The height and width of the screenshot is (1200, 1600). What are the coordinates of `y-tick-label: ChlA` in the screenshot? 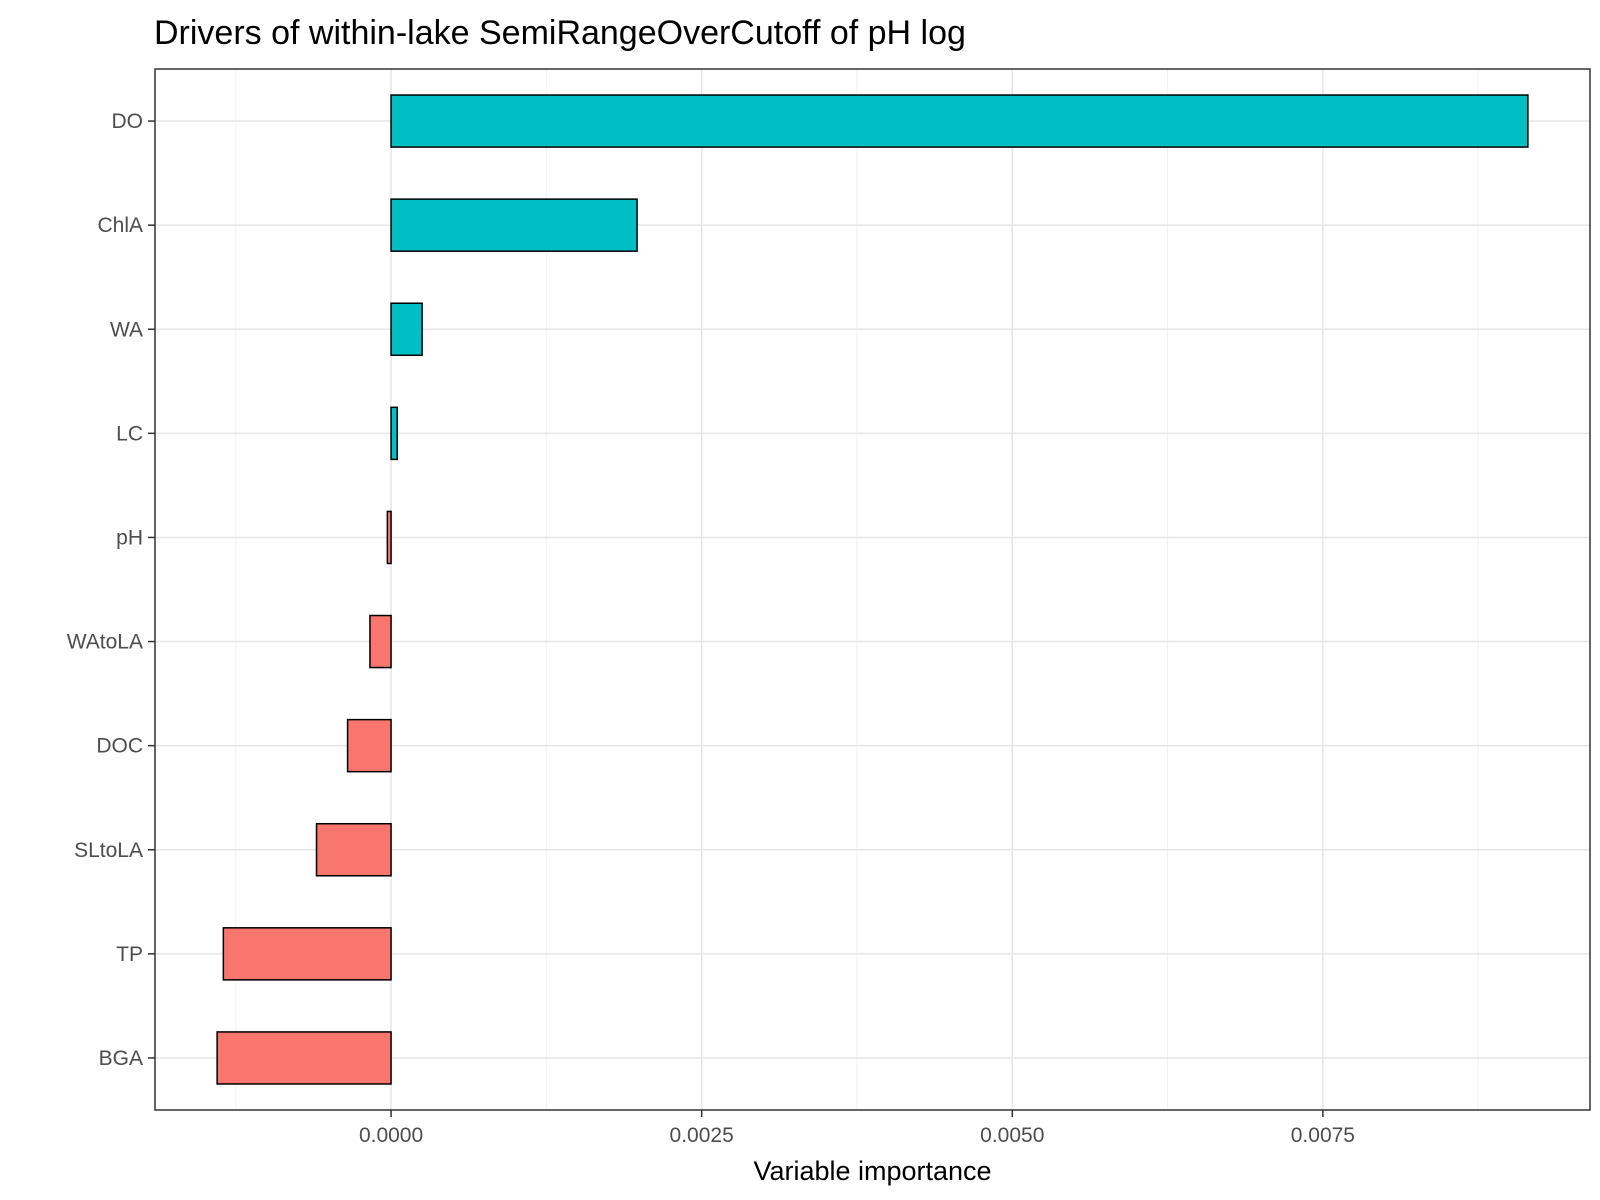 It's located at (120, 225).